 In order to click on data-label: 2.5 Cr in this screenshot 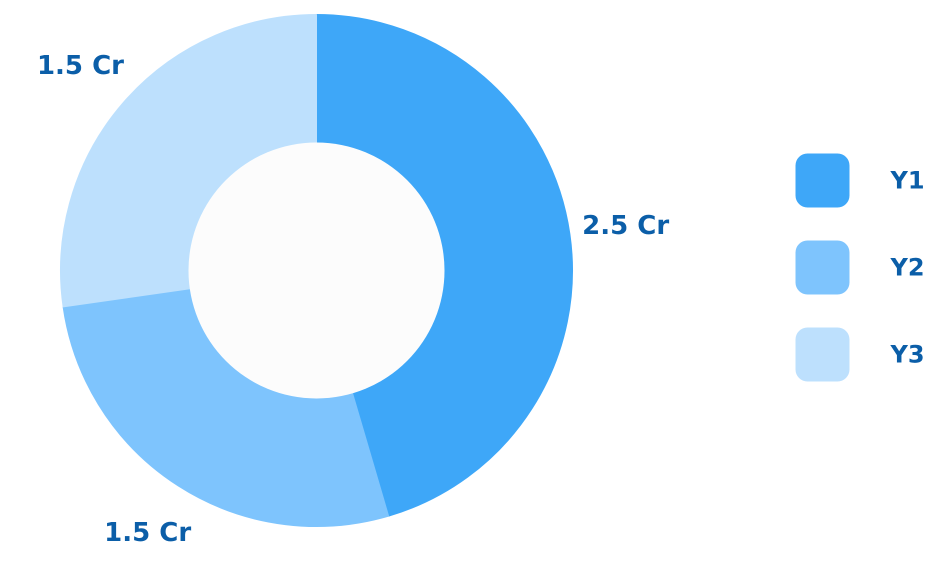, I will do `click(626, 226)`.